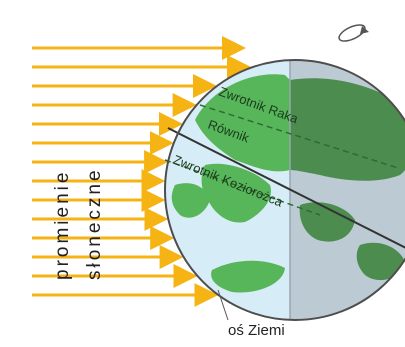 The width and height of the screenshot is (405, 347). What do you see at coordinates (223, 305) in the screenshot?
I see `axis-pointer` at bounding box center [223, 305].